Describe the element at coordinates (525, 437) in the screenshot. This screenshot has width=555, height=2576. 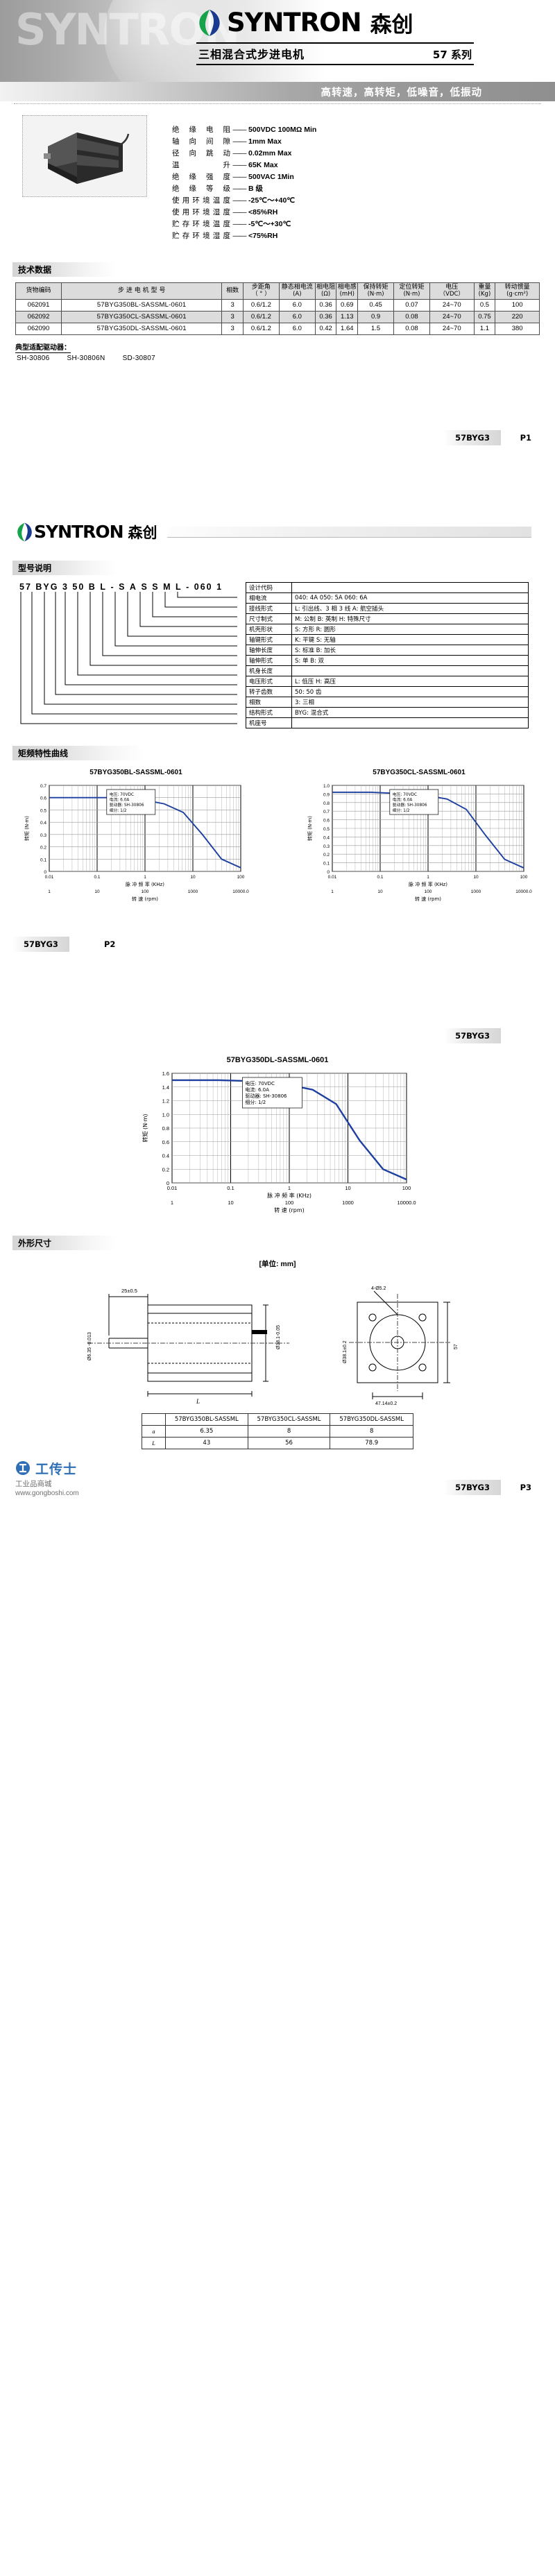
I see `page-number: P1` at that location.